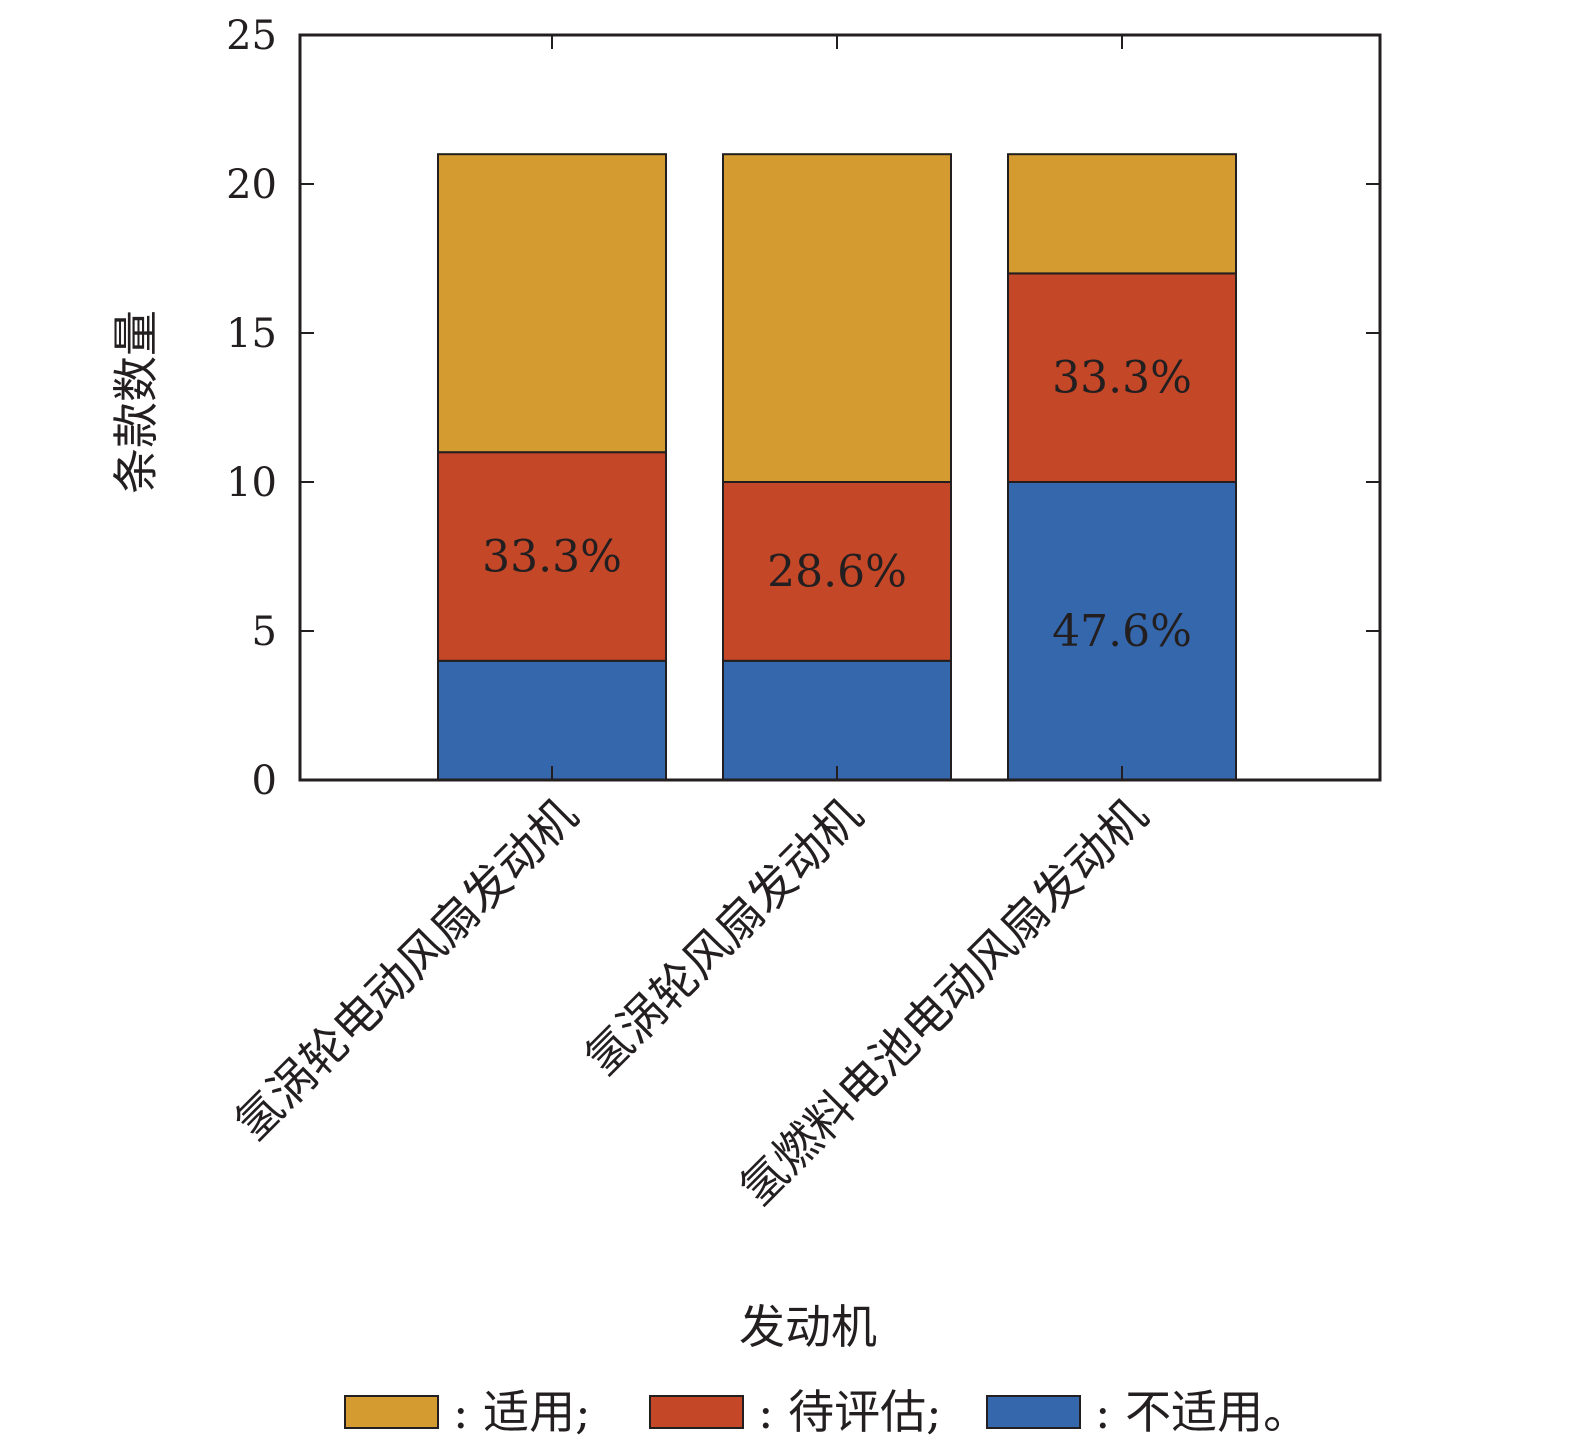  I want to click on y-axis-title: 条款数量, so click(136, 402).